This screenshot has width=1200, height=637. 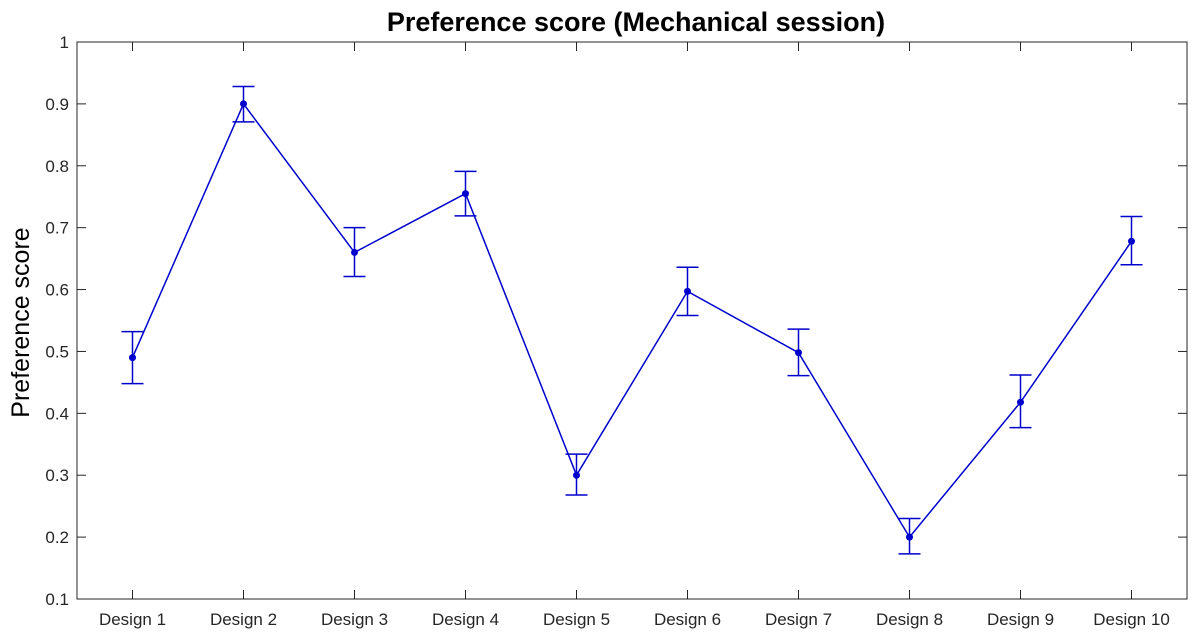 I want to click on y-axis-label: Preference score, so click(x=21, y=322).